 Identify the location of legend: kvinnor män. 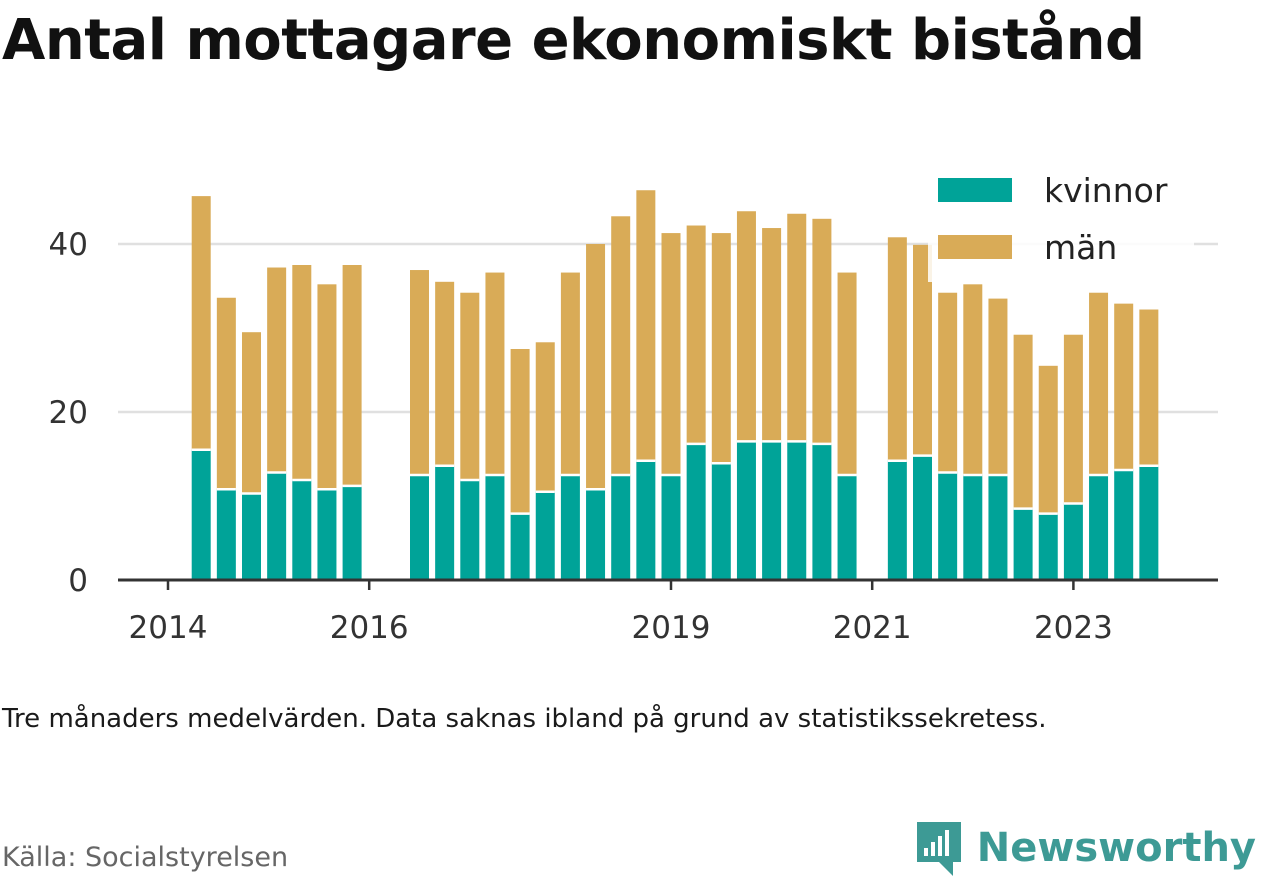
(1061, 223).